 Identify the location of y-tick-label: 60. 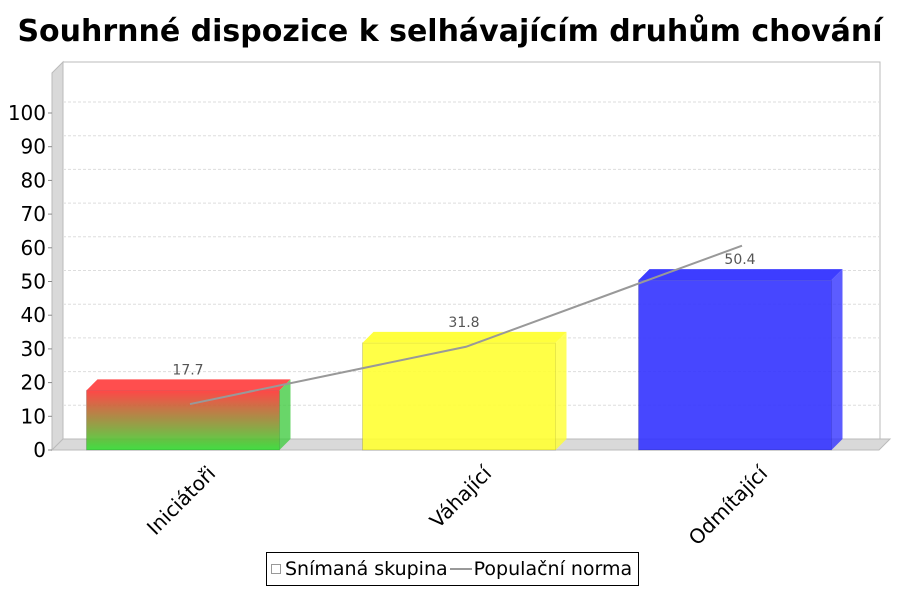
(33, 248).